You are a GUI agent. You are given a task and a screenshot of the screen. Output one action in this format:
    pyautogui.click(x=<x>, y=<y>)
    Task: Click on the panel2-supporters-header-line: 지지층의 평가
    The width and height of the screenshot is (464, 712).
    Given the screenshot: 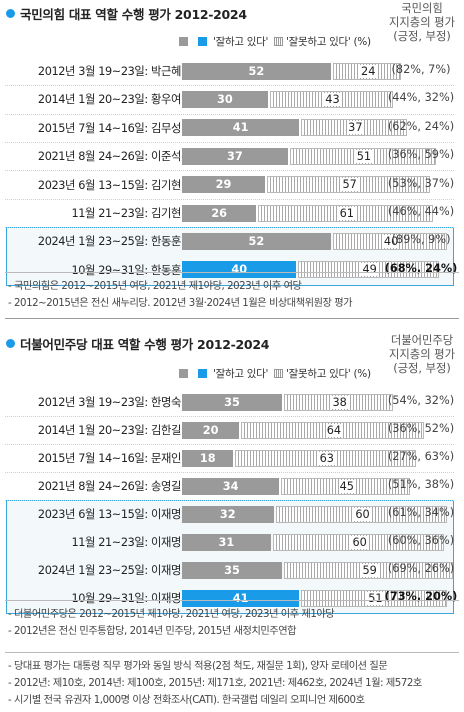 What is the action you would take?
    pyautogui.click(x=422, y=354)
    